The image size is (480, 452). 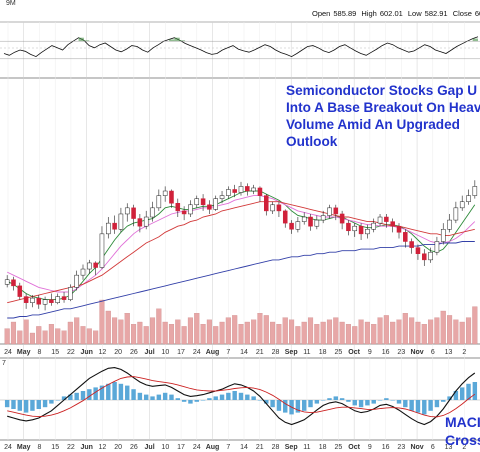 What do you see at coordinates (291, 352) in the screenshot?
I see `x-tick-label: Sep` at bounding box center [291, 352].